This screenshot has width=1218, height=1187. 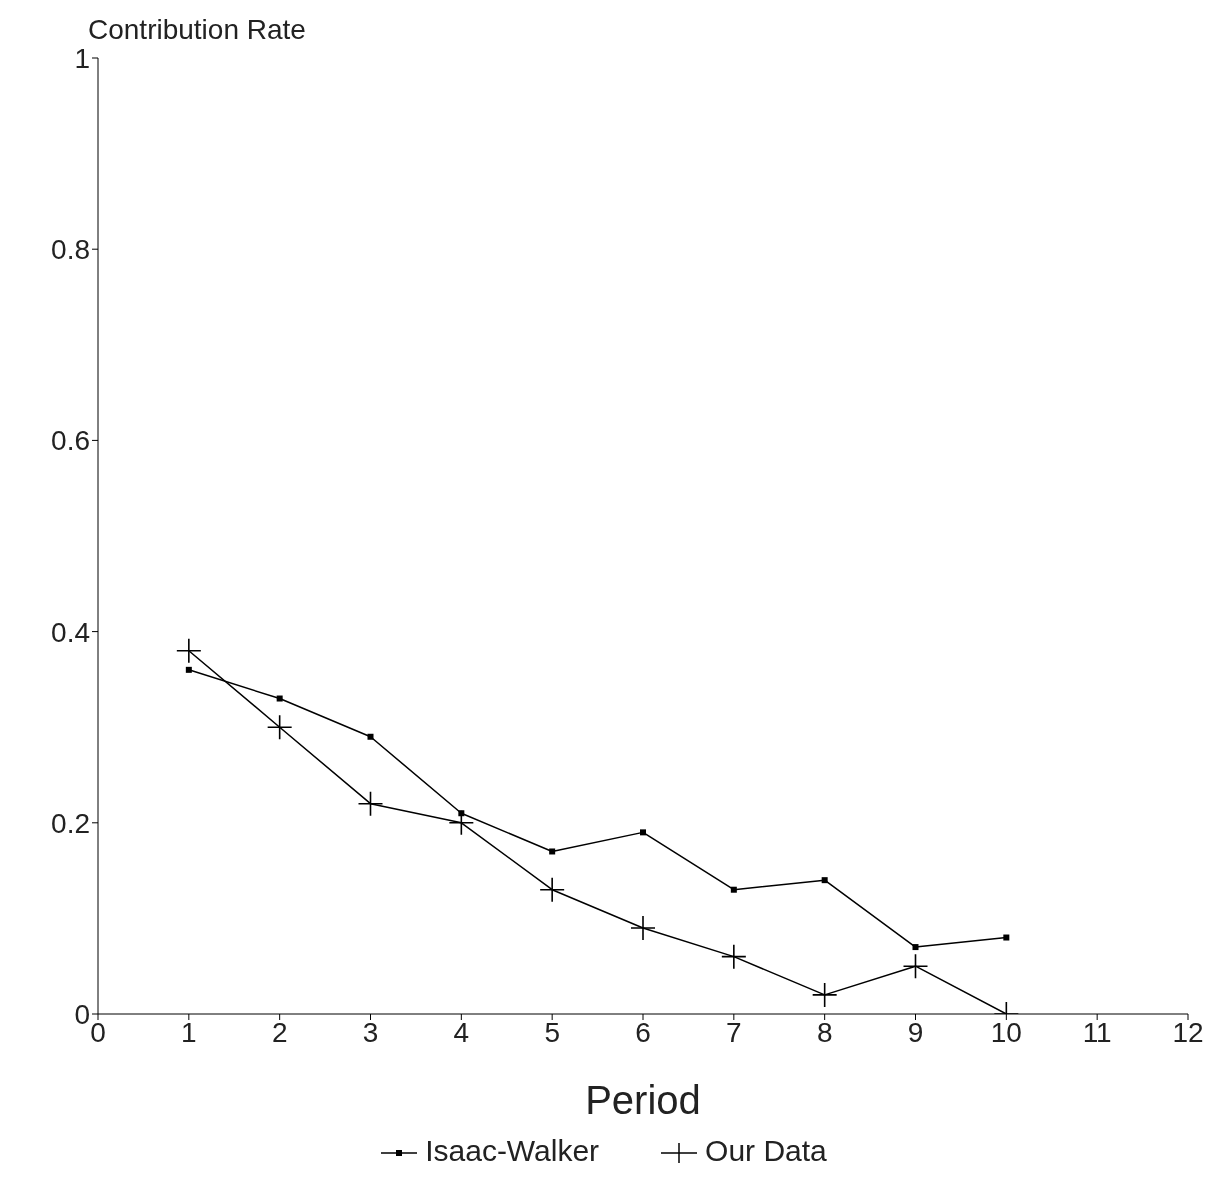 I want to click on y-tick-label: 1, so click(x=82, y=58).